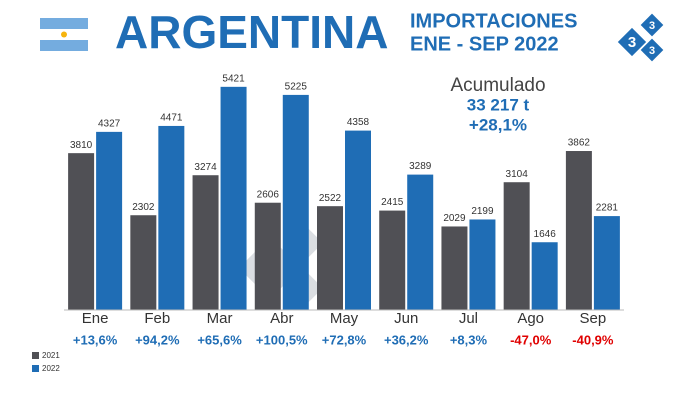  I want to click on legend-label: 2022, so click(51, 368).